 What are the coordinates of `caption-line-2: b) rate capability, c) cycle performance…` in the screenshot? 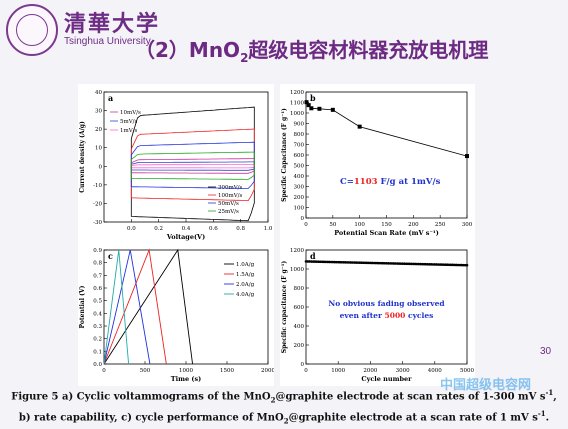 It's located at (284, 417).